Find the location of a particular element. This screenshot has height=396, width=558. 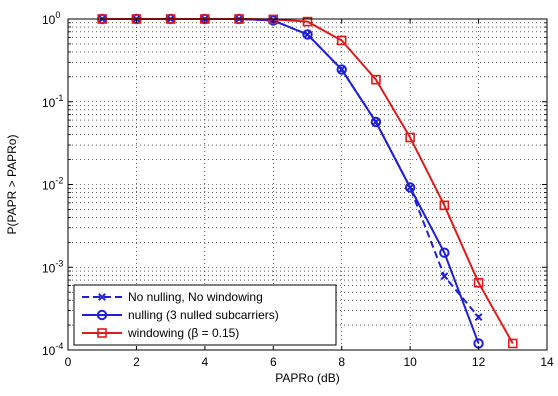

x-tick-label: 4 is located at coordinates (205, 362).